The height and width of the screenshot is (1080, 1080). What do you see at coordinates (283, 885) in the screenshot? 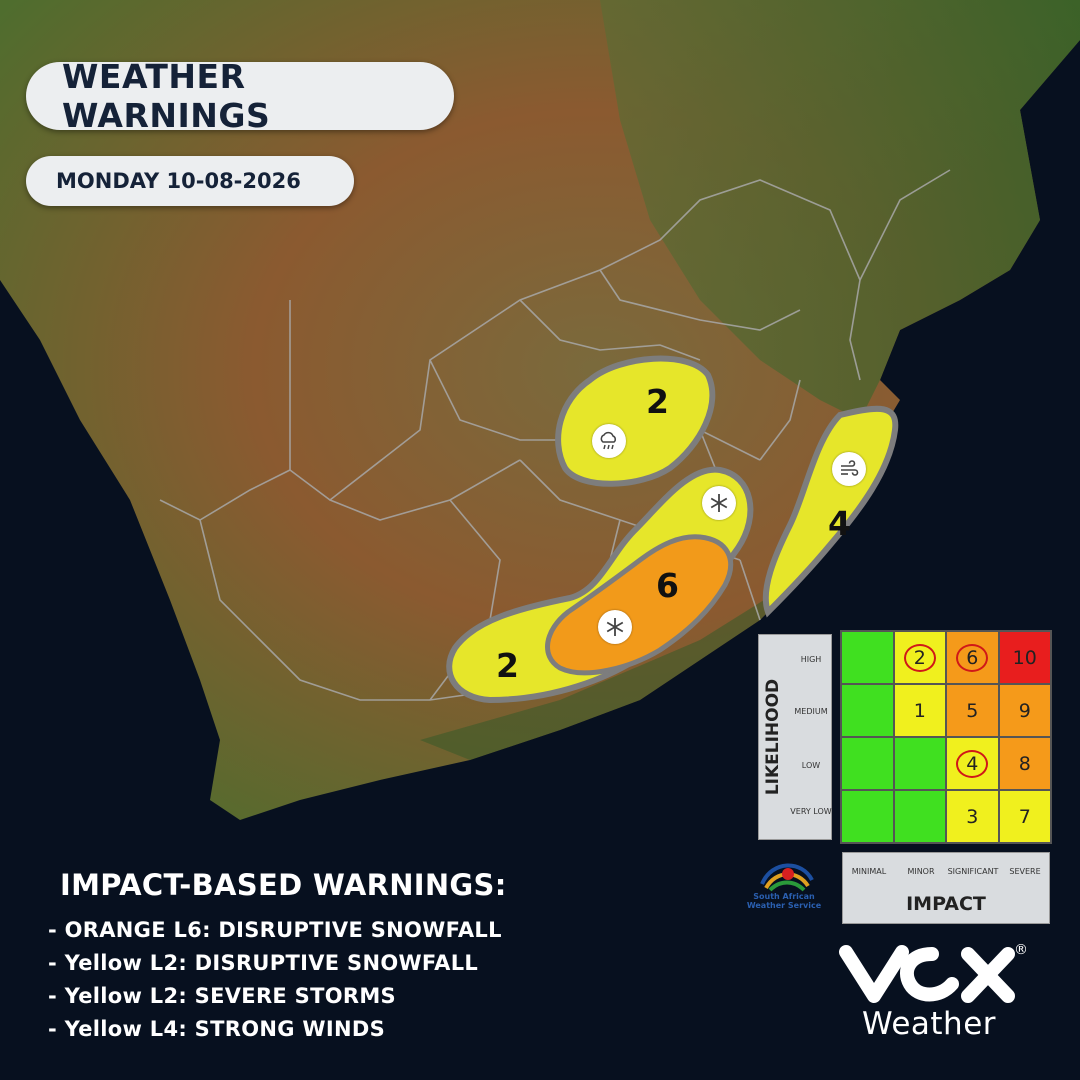
I see `legend-title: IMPACT-BASED WARNINGS:` at bounding box center [283, 885].